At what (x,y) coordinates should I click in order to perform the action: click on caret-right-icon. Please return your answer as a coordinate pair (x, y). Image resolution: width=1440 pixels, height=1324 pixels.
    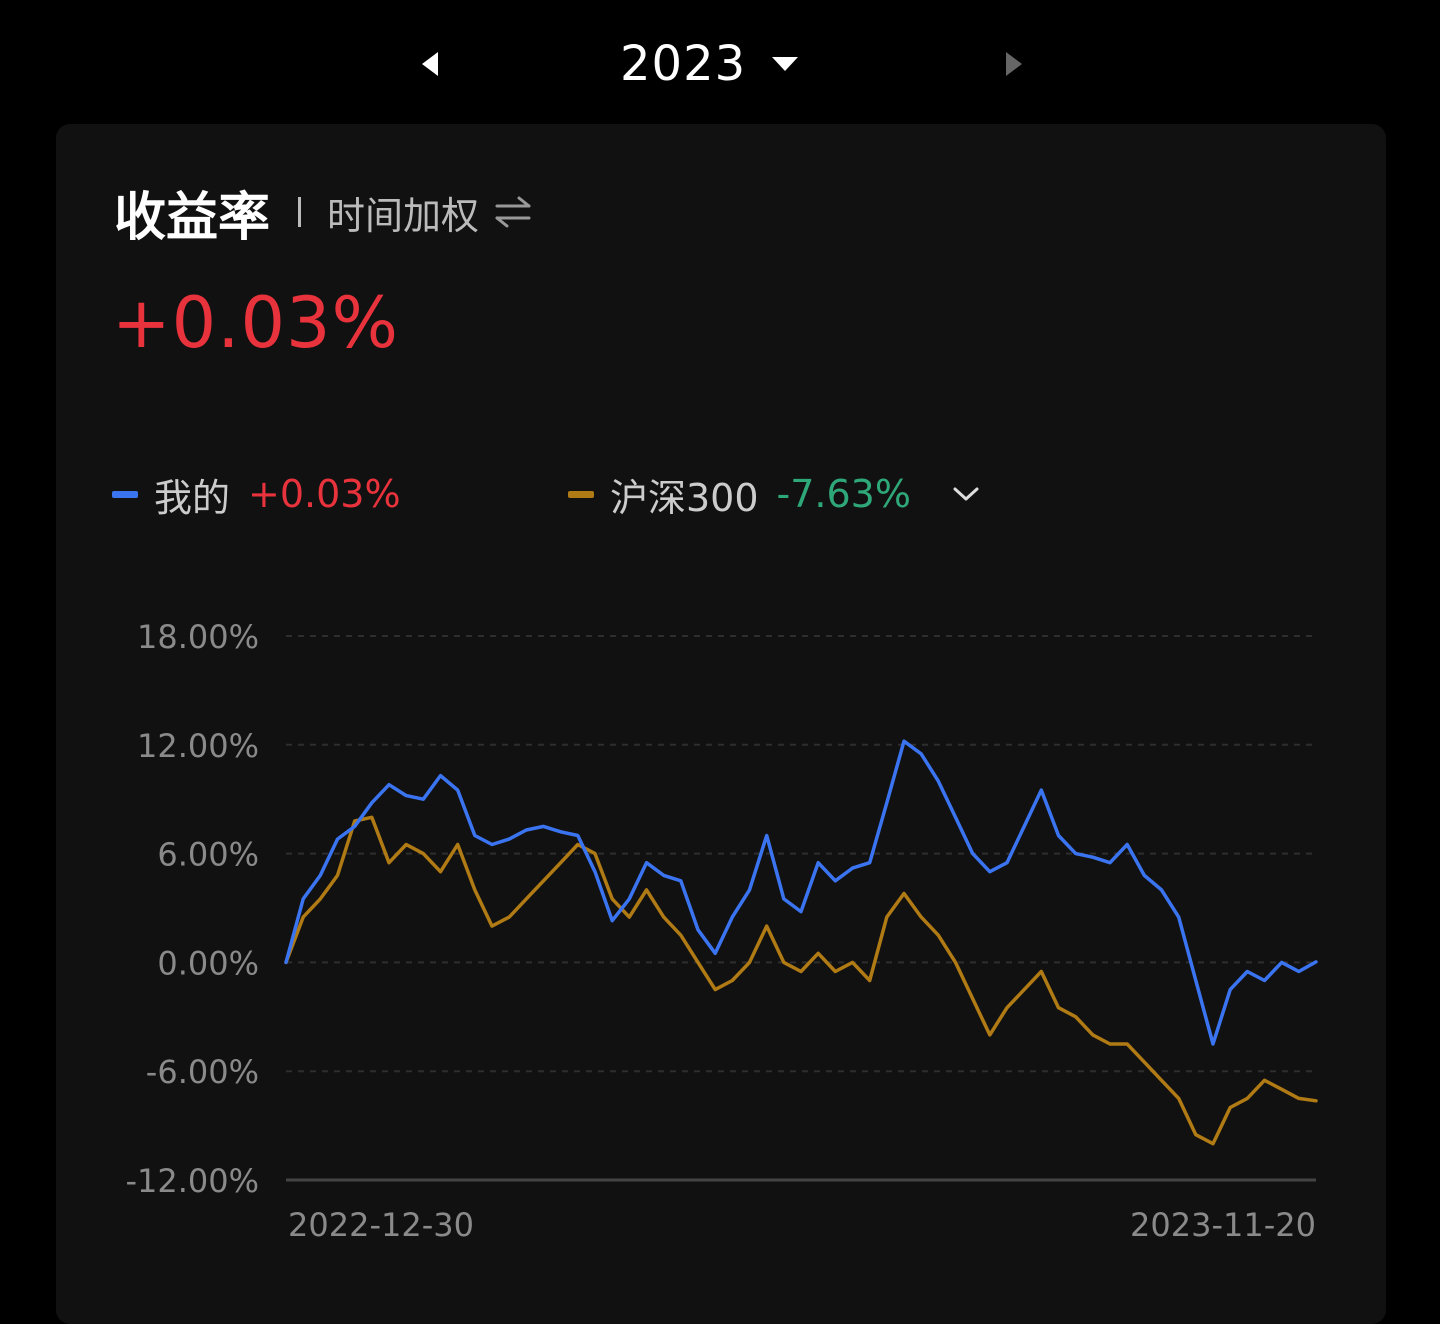
    Looking at the image, I should click on (1014, 64).